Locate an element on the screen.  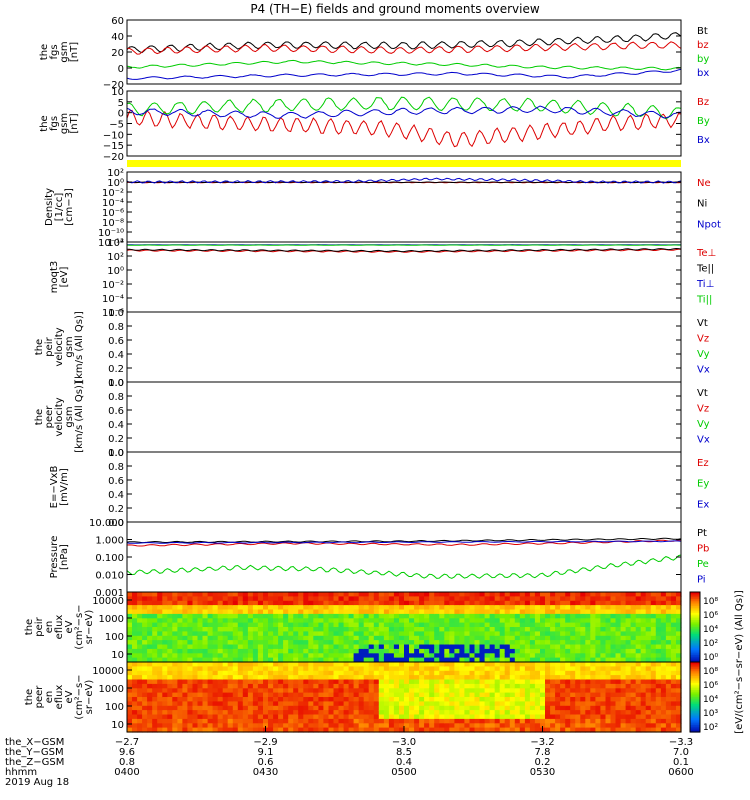
y-tick-label: 10⁻⁴ is located at coordinates (113, 203).